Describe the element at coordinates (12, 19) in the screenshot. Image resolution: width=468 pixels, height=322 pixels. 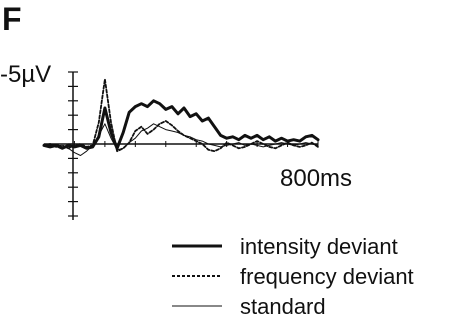
I see `panel-letter: F` at that location.